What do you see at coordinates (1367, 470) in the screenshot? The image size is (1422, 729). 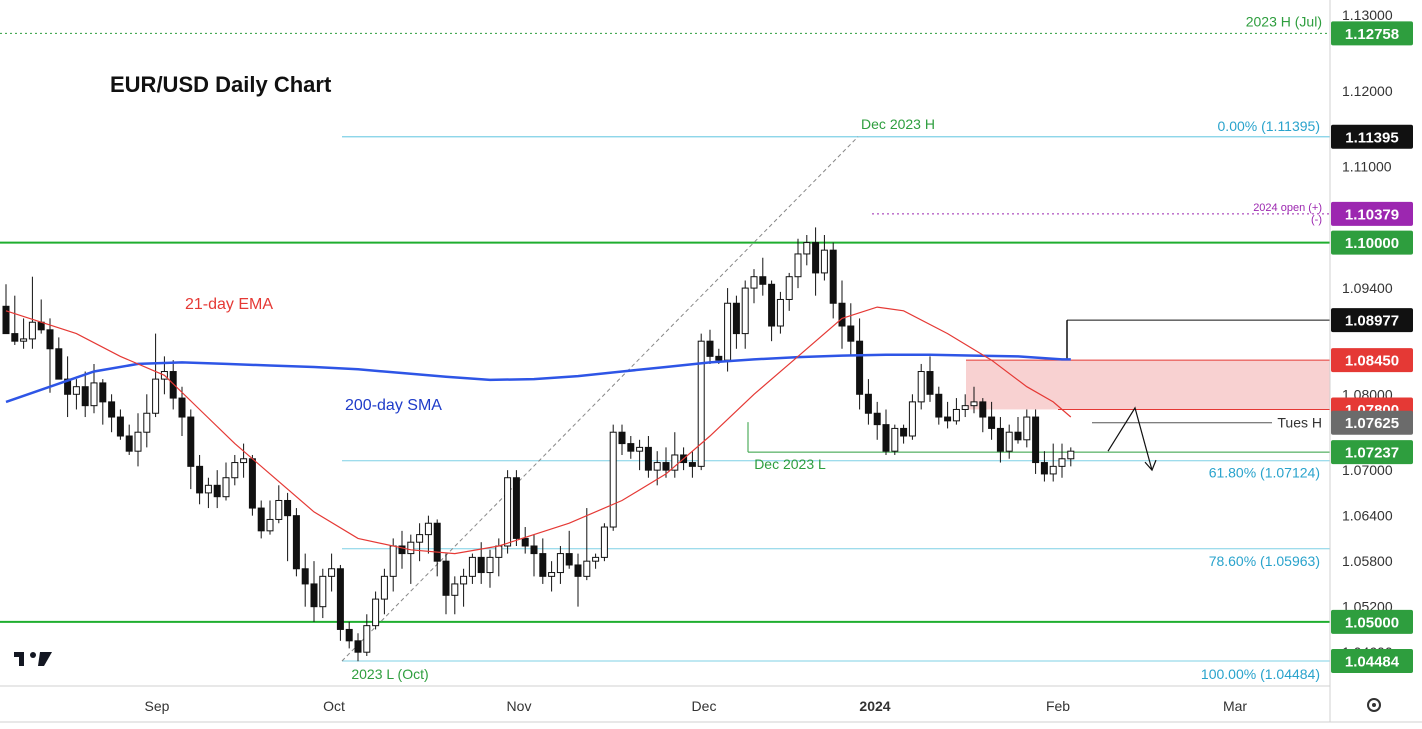 I see `price-tick-label: 1.07000` at bounding box center [1367, 470].